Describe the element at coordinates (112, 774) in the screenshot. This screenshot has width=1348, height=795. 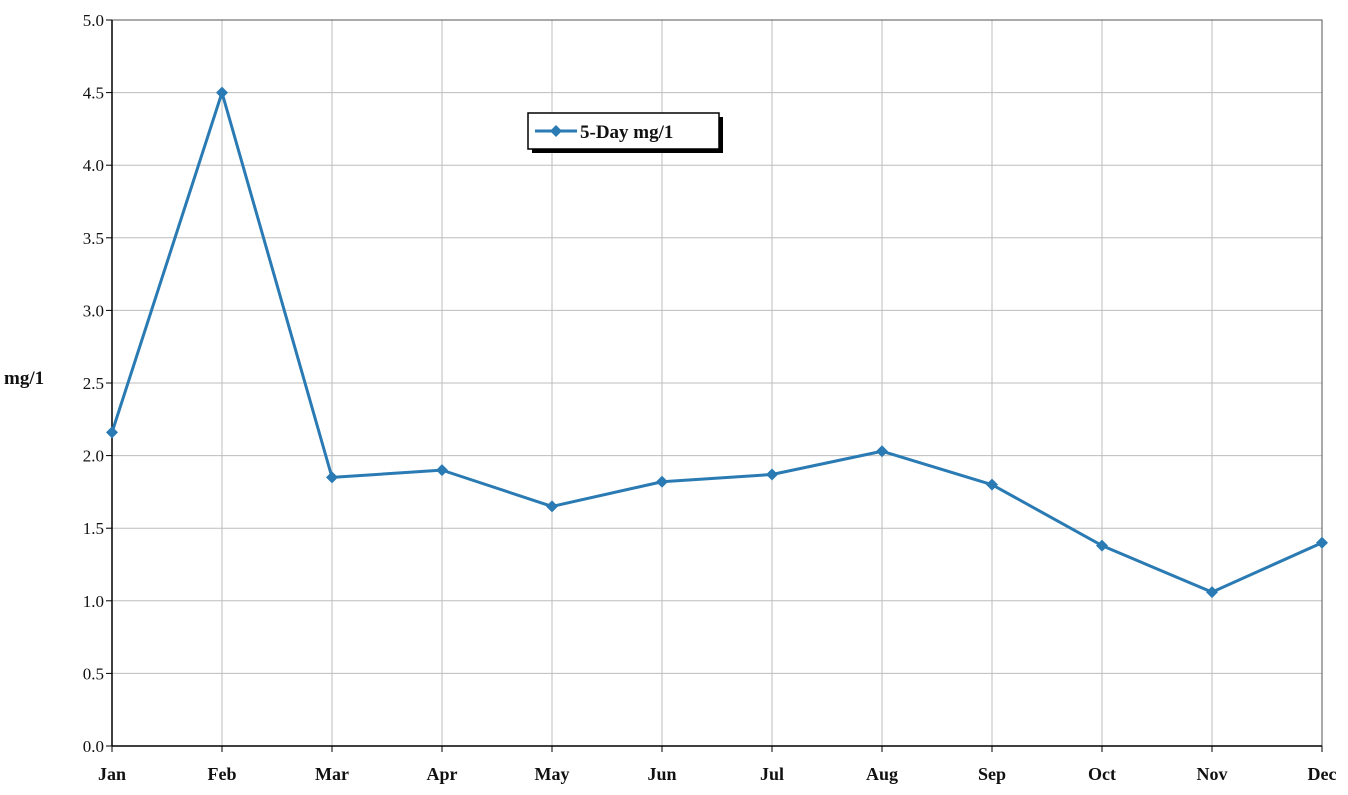
I see `x-category-label: Jan` at that location.